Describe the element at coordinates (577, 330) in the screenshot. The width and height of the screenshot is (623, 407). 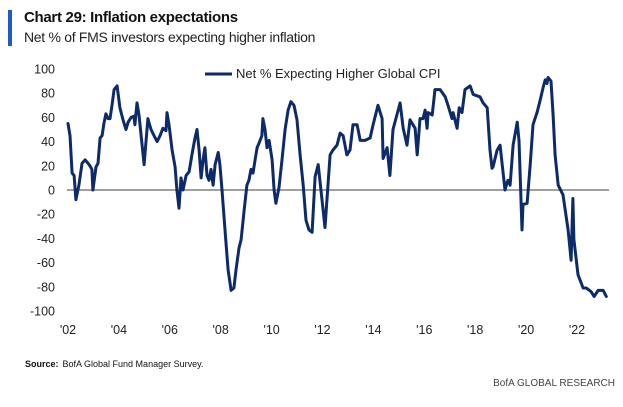
I see `x-tick-label: '22` at that location.